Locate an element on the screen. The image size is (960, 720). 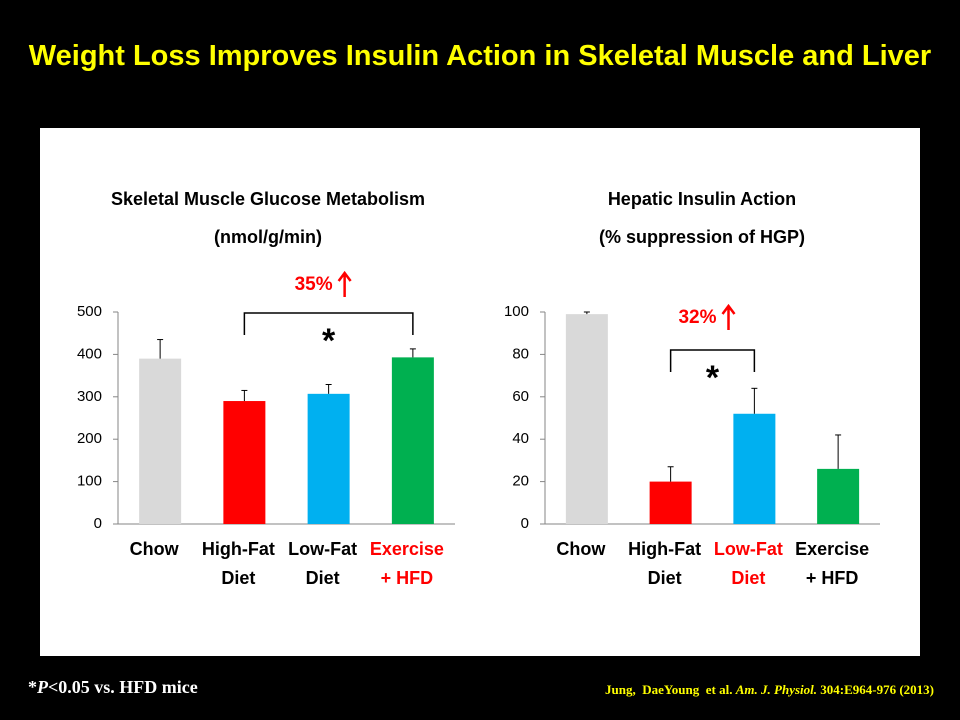
footnote-text: P is located at coordinates (42, 687).